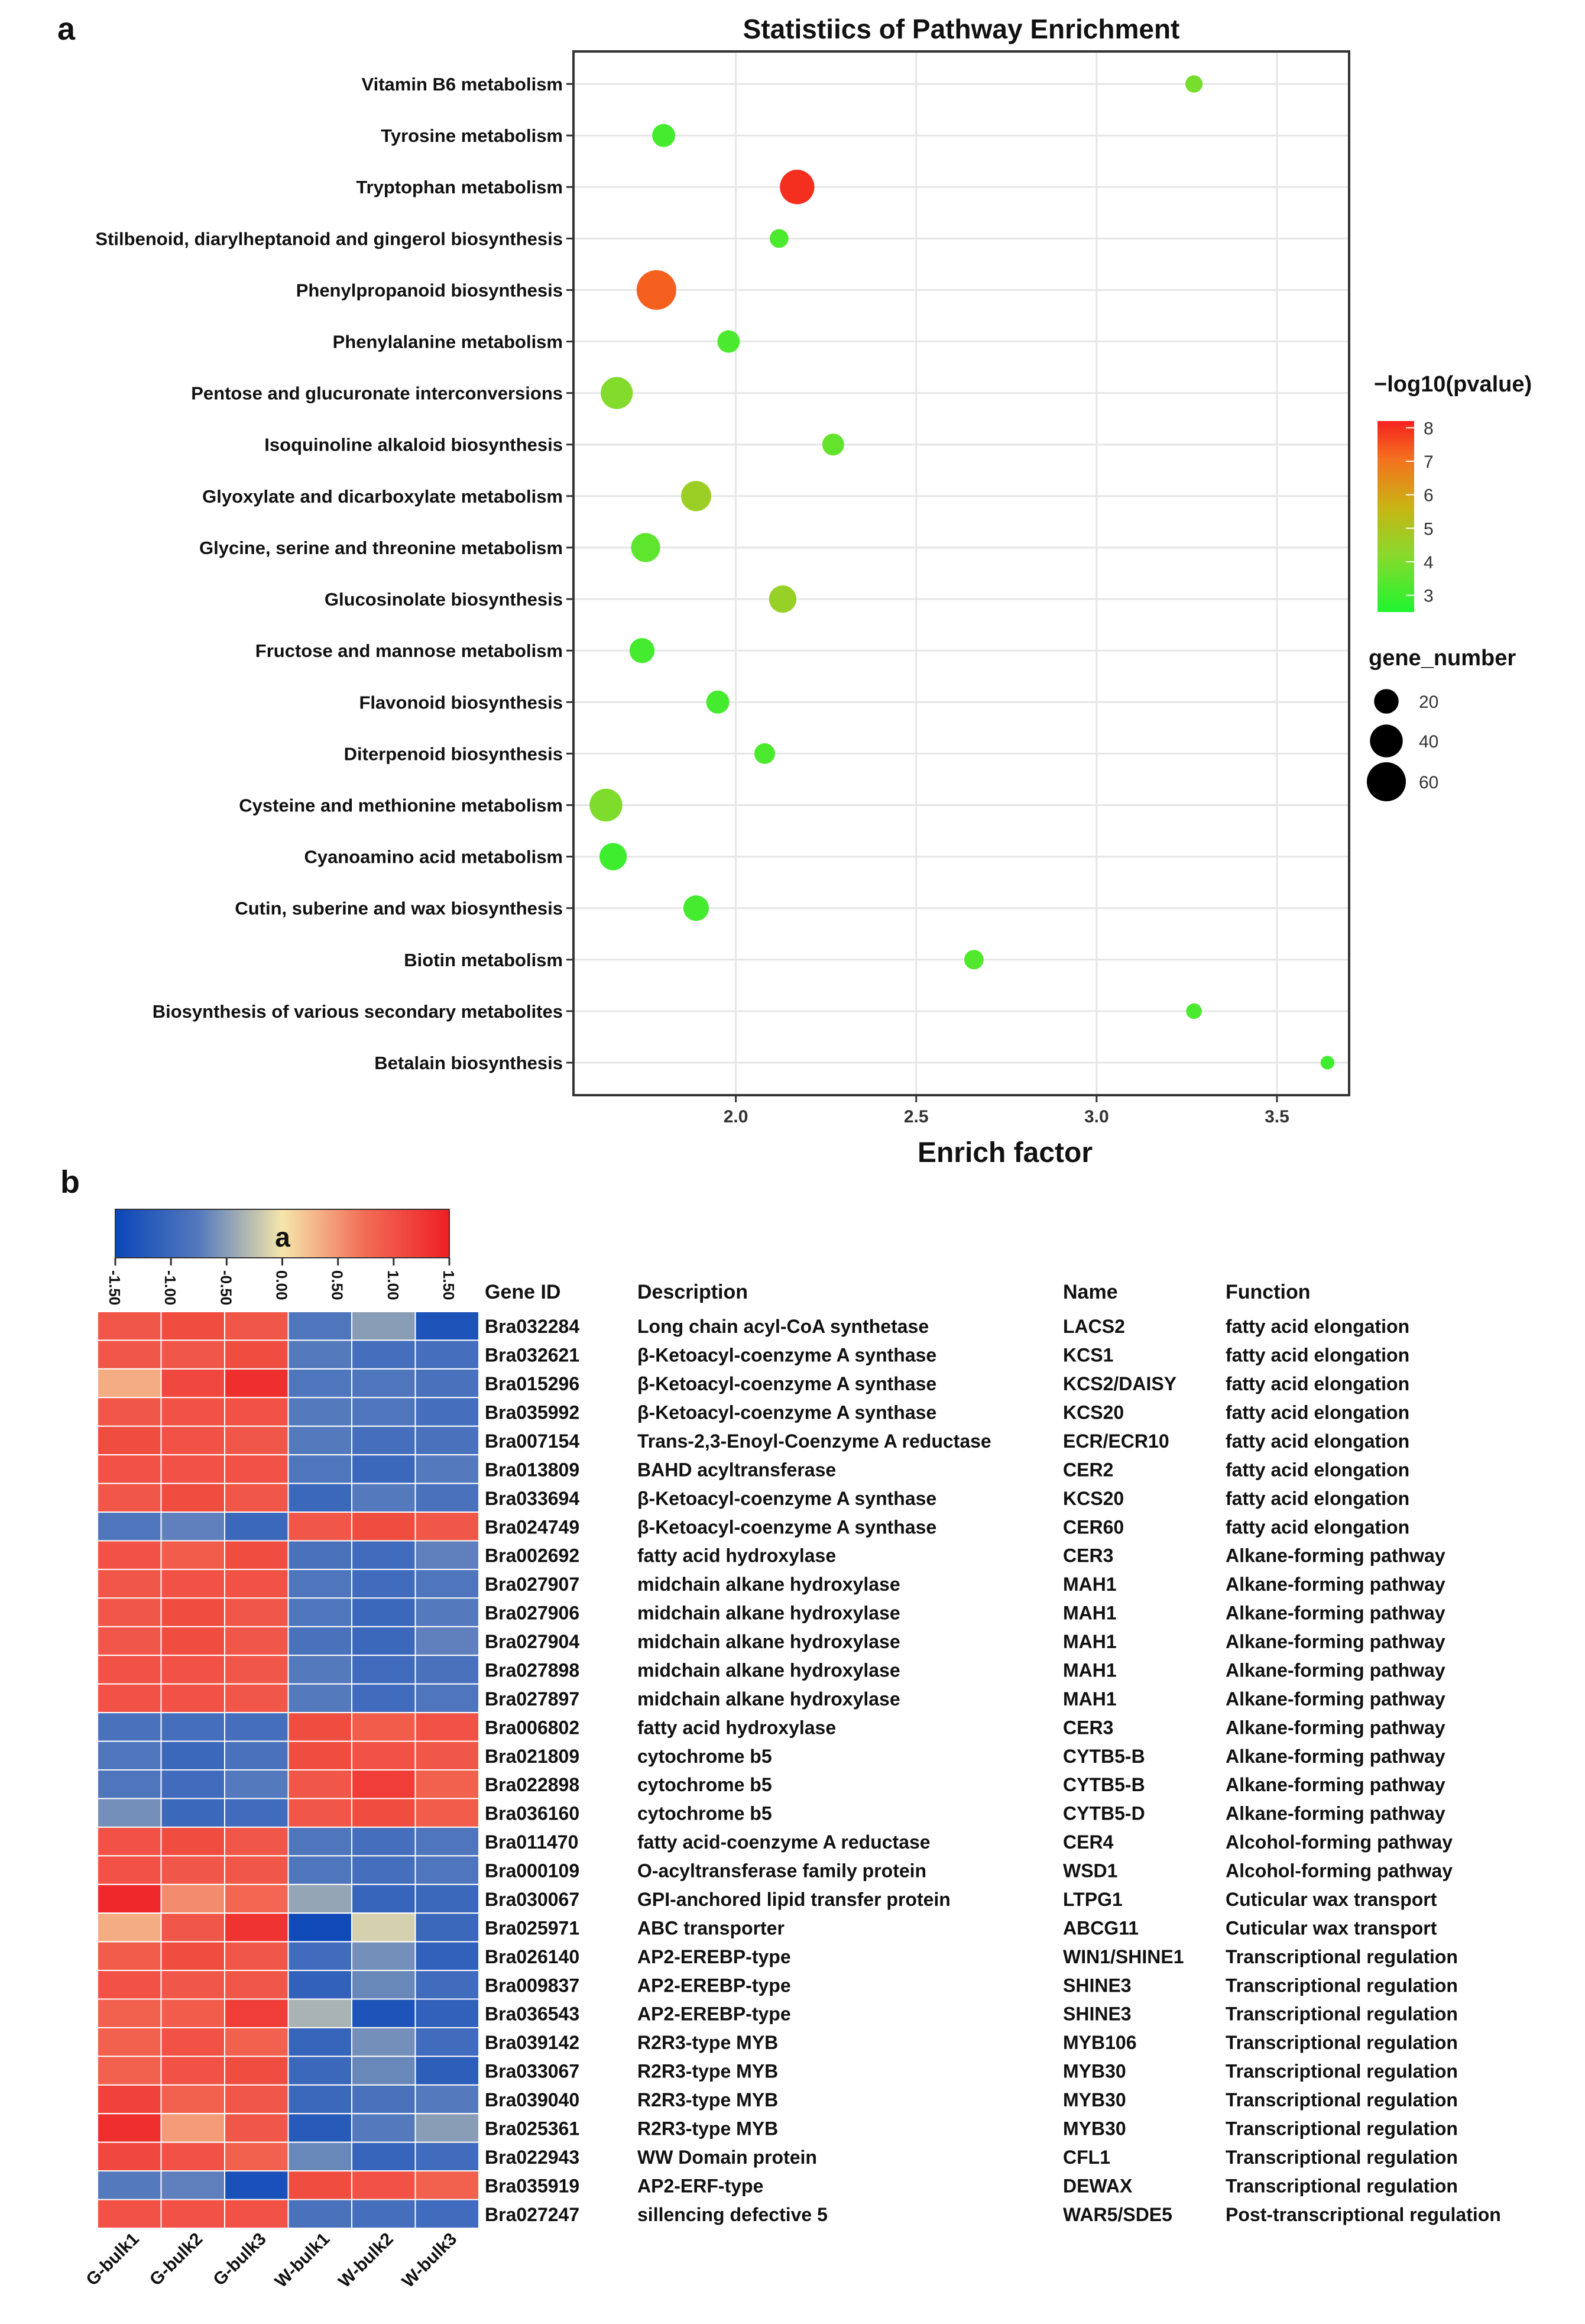  What do you see at coordinates (1088, 1469) in the screenshot?
I see `gene-name: CER2` at bounding box center [1088, 1469].